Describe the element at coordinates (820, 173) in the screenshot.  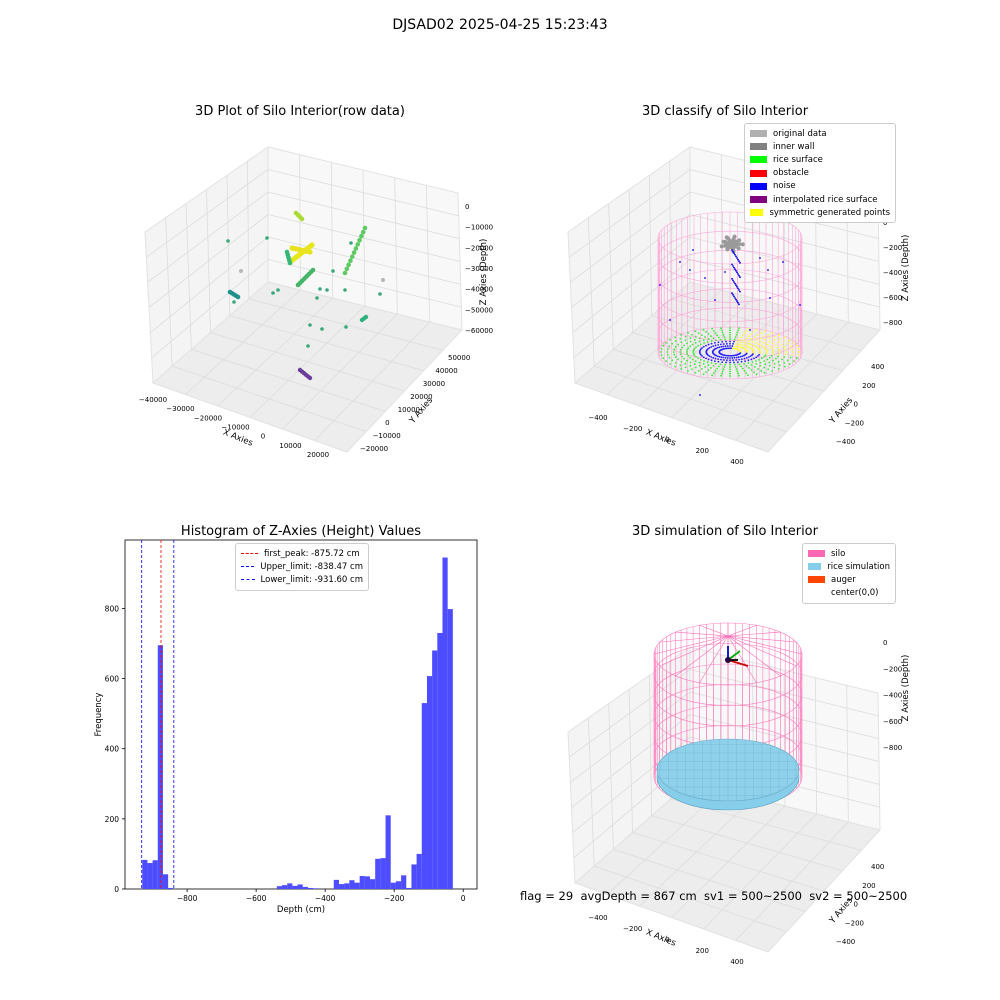
I see `classify-legend-item: obstacle` at that location.